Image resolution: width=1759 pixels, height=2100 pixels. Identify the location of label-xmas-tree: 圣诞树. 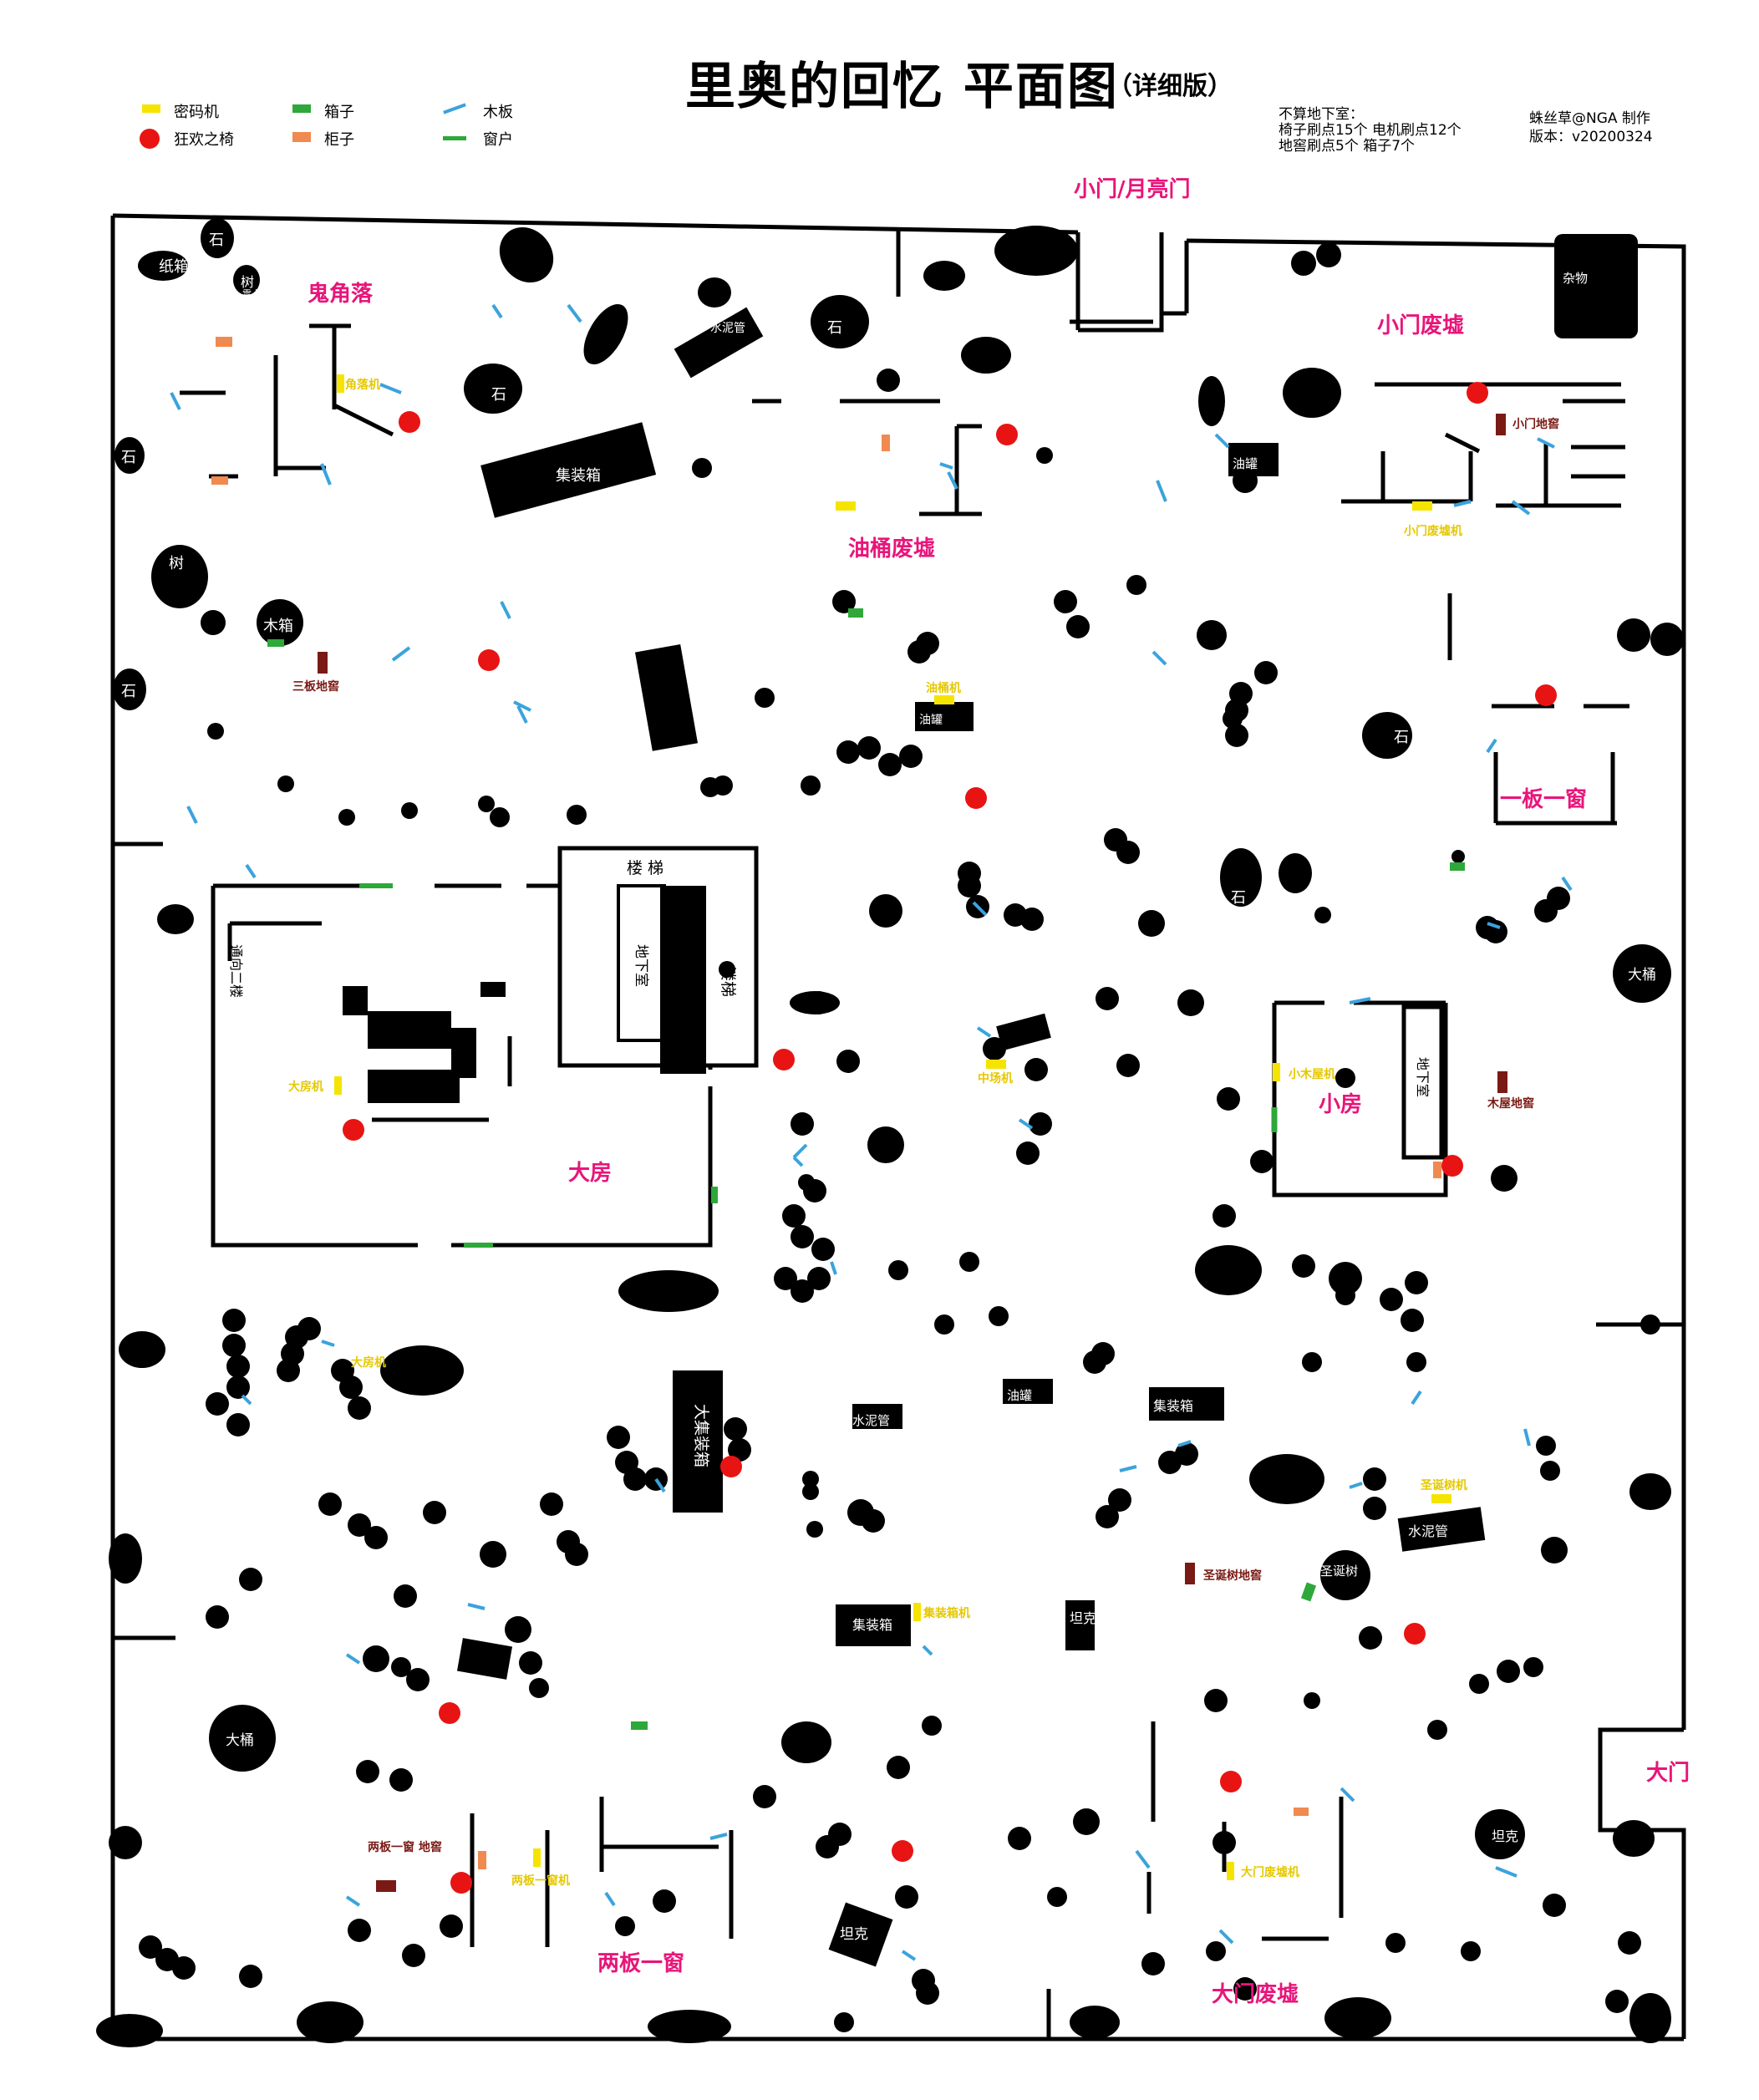
(1339, 1572).